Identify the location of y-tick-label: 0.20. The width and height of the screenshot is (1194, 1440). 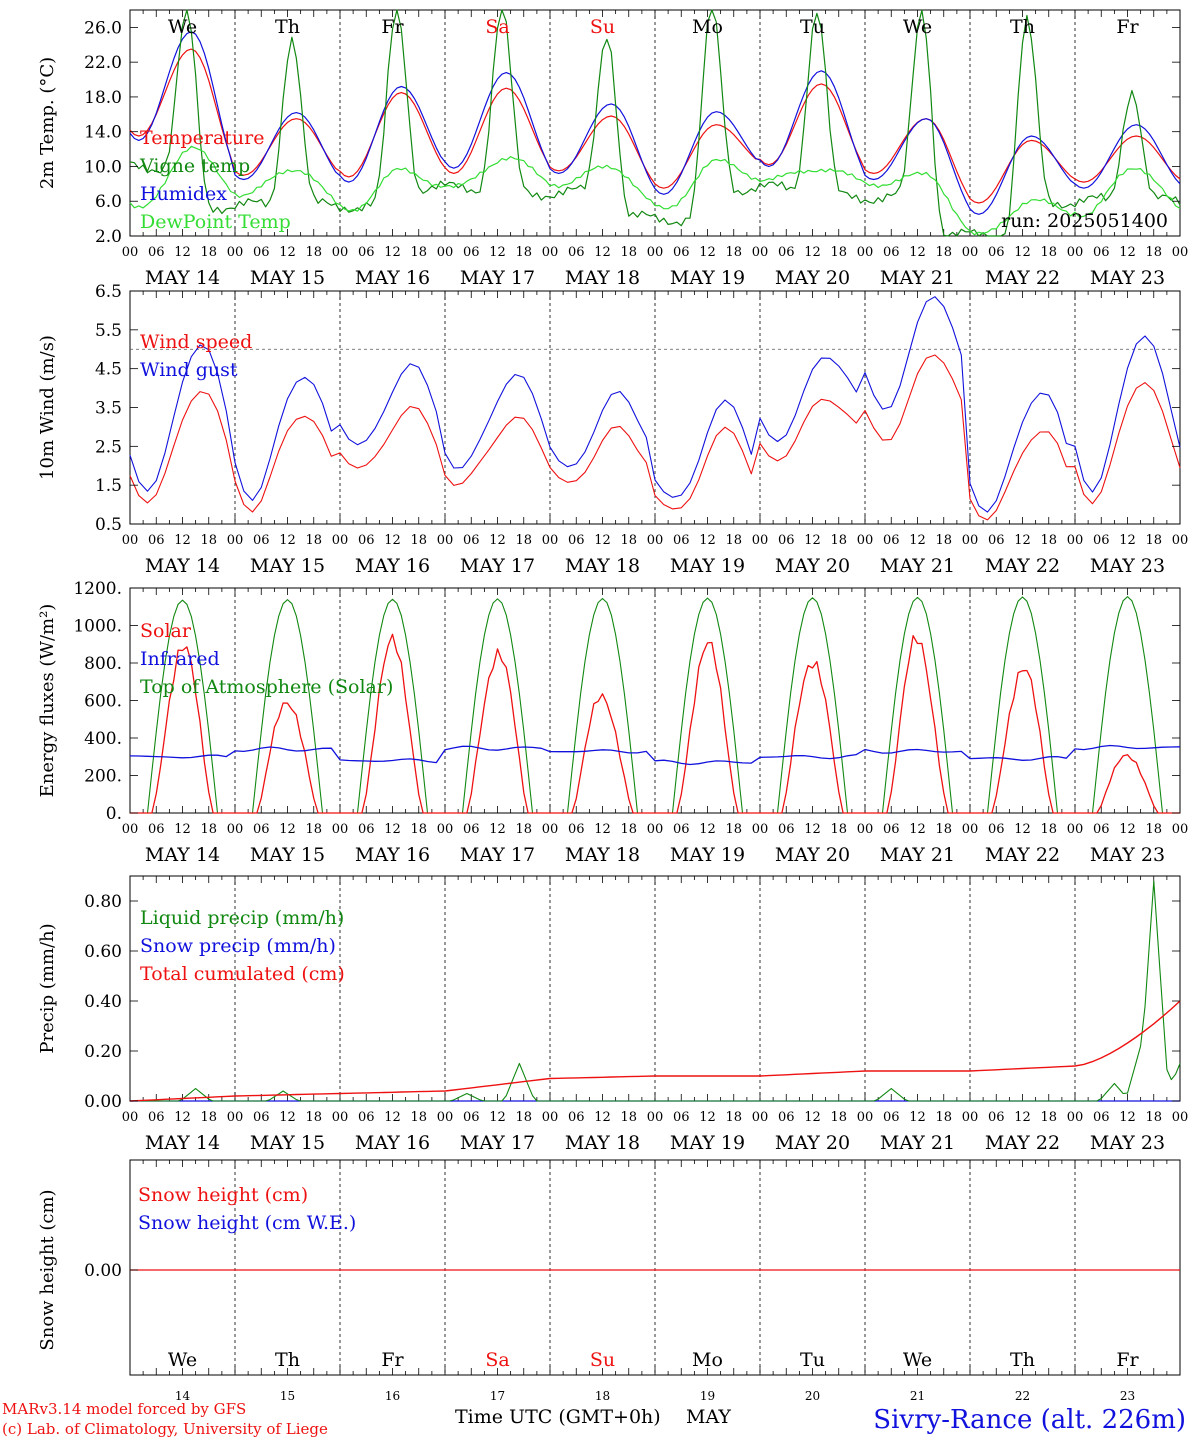
(103, 1052).